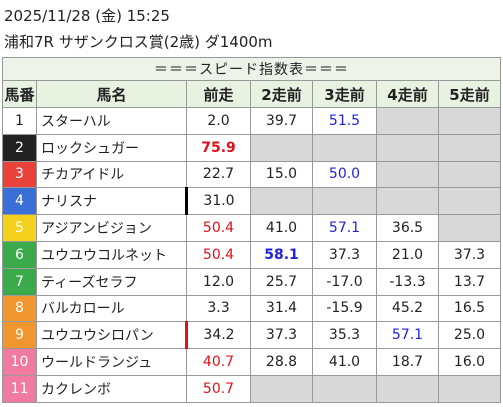  I want to click on index-value: 75.9, so click(218, 147).